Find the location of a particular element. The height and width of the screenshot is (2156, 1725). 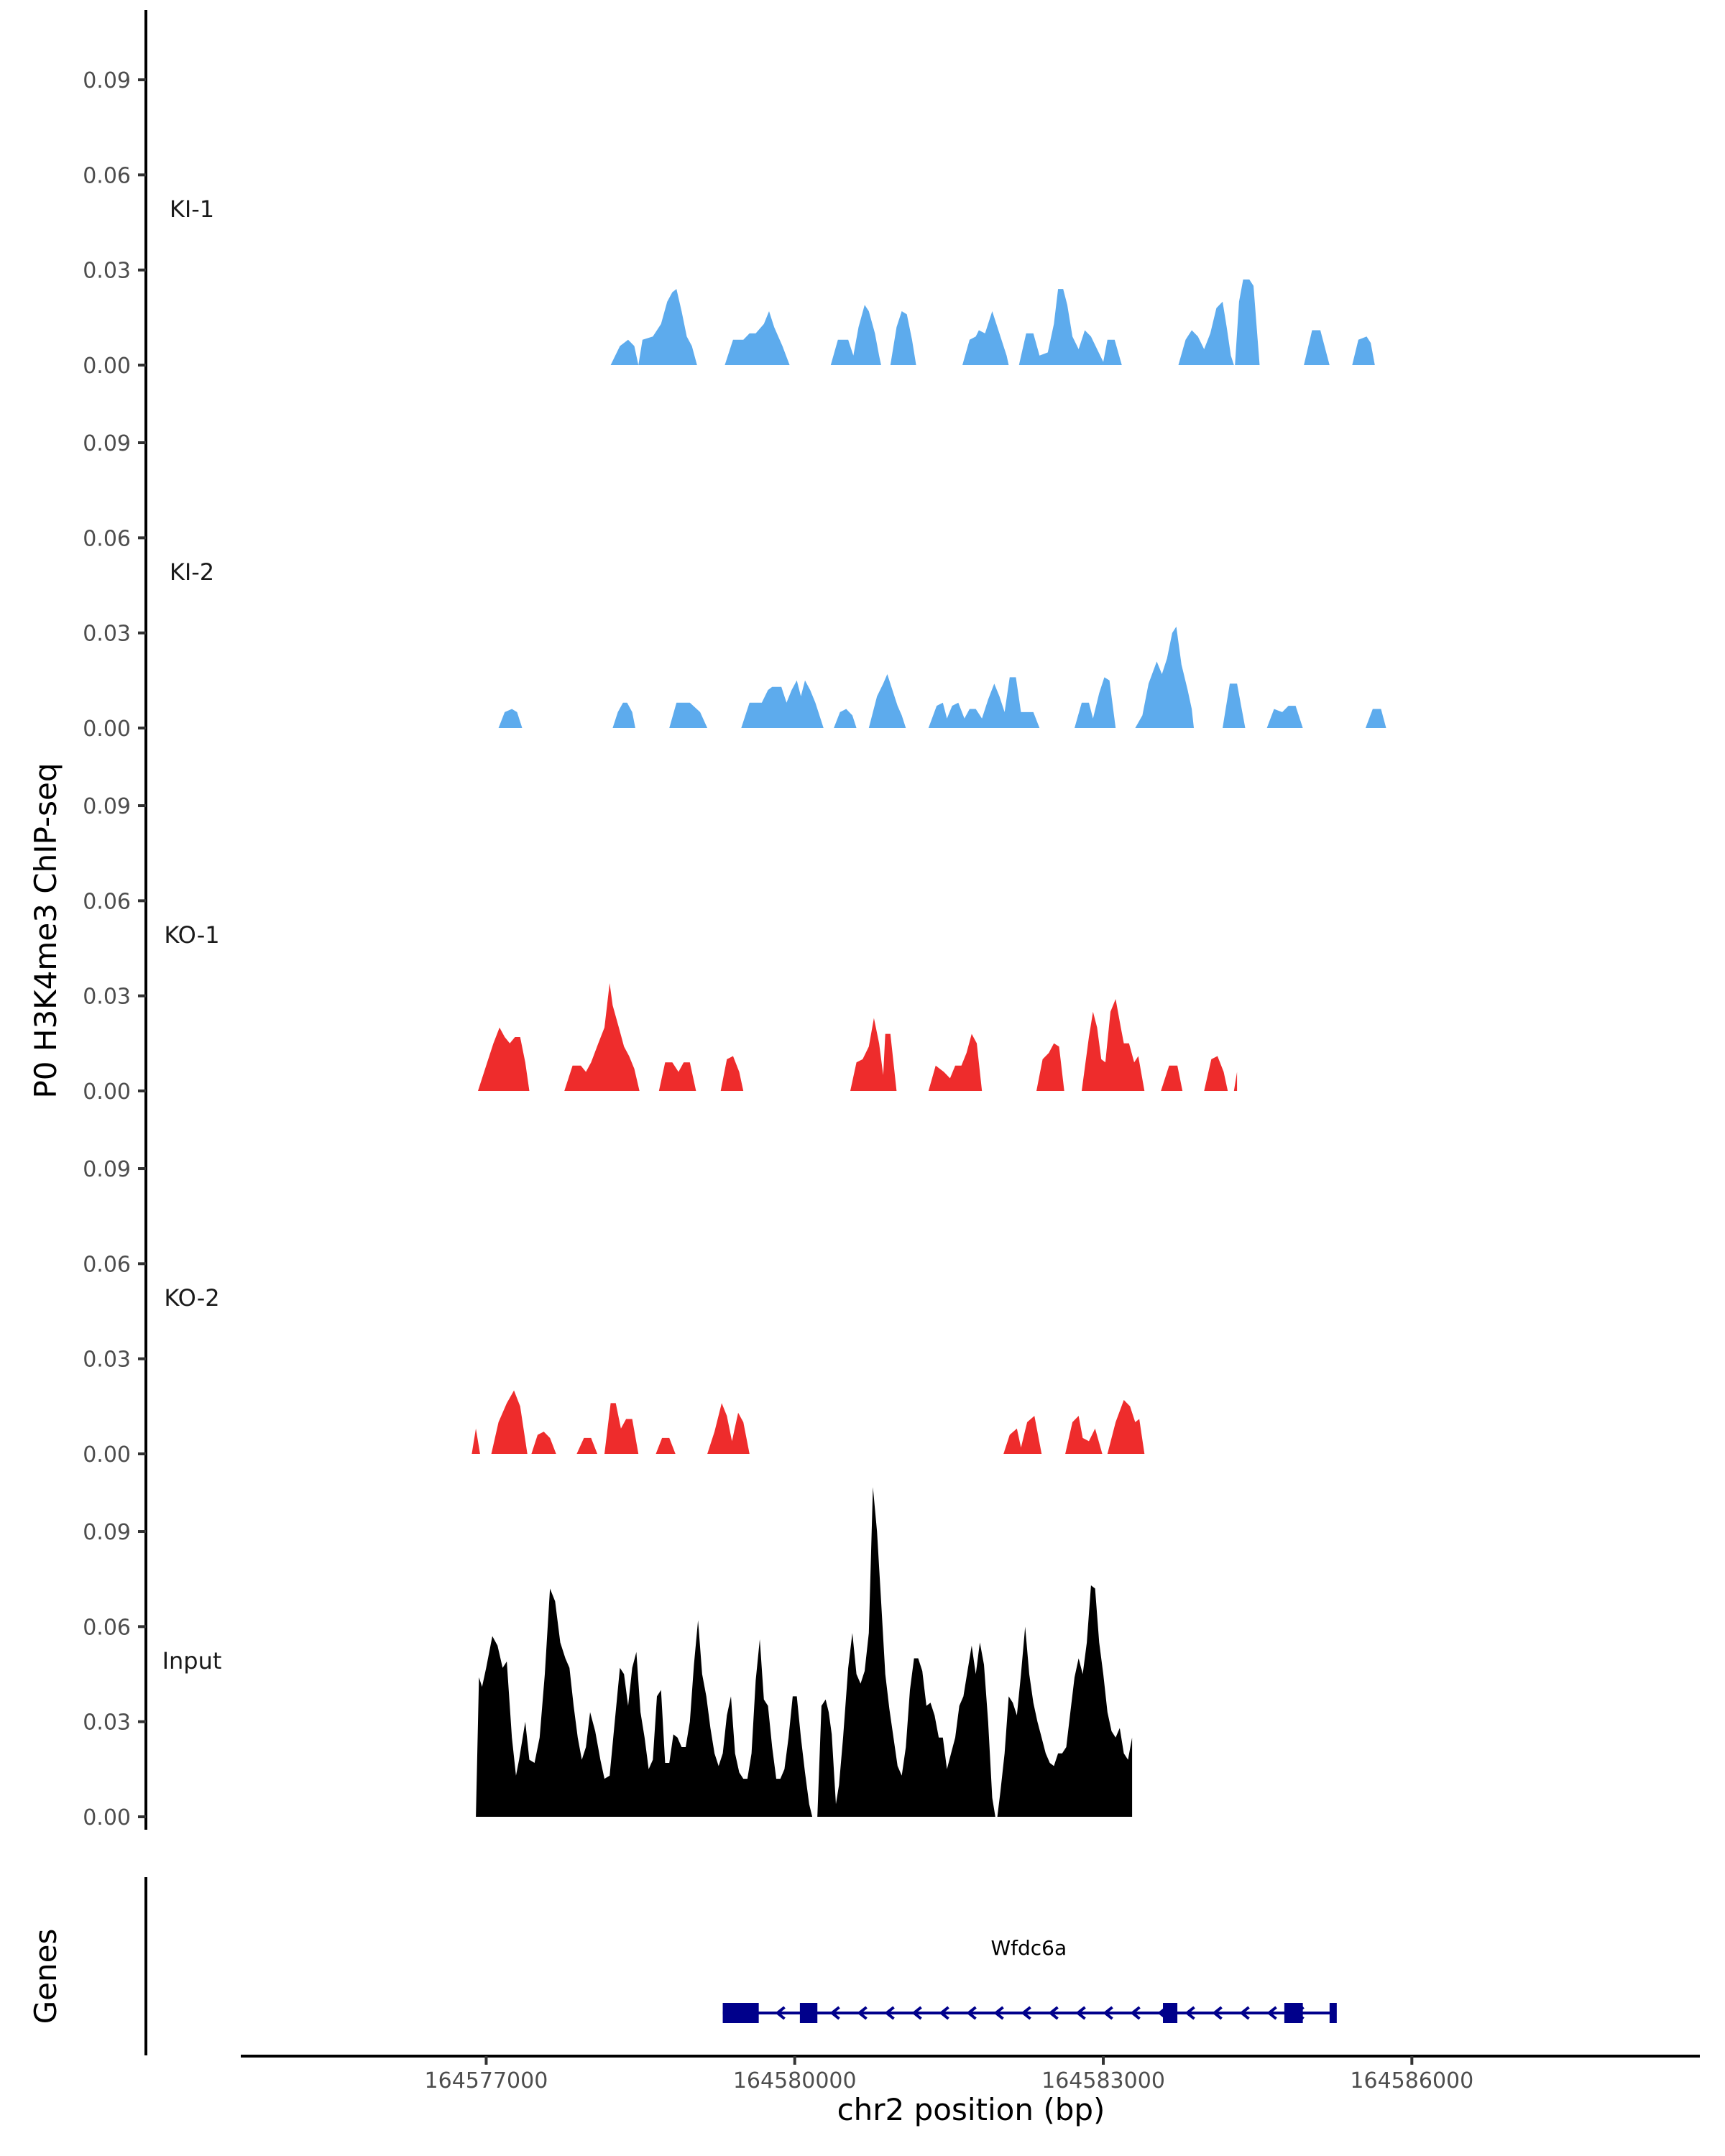

x-axis: 164577000 164580000 164583000 164586000 is located at coordinates (970, 2074).